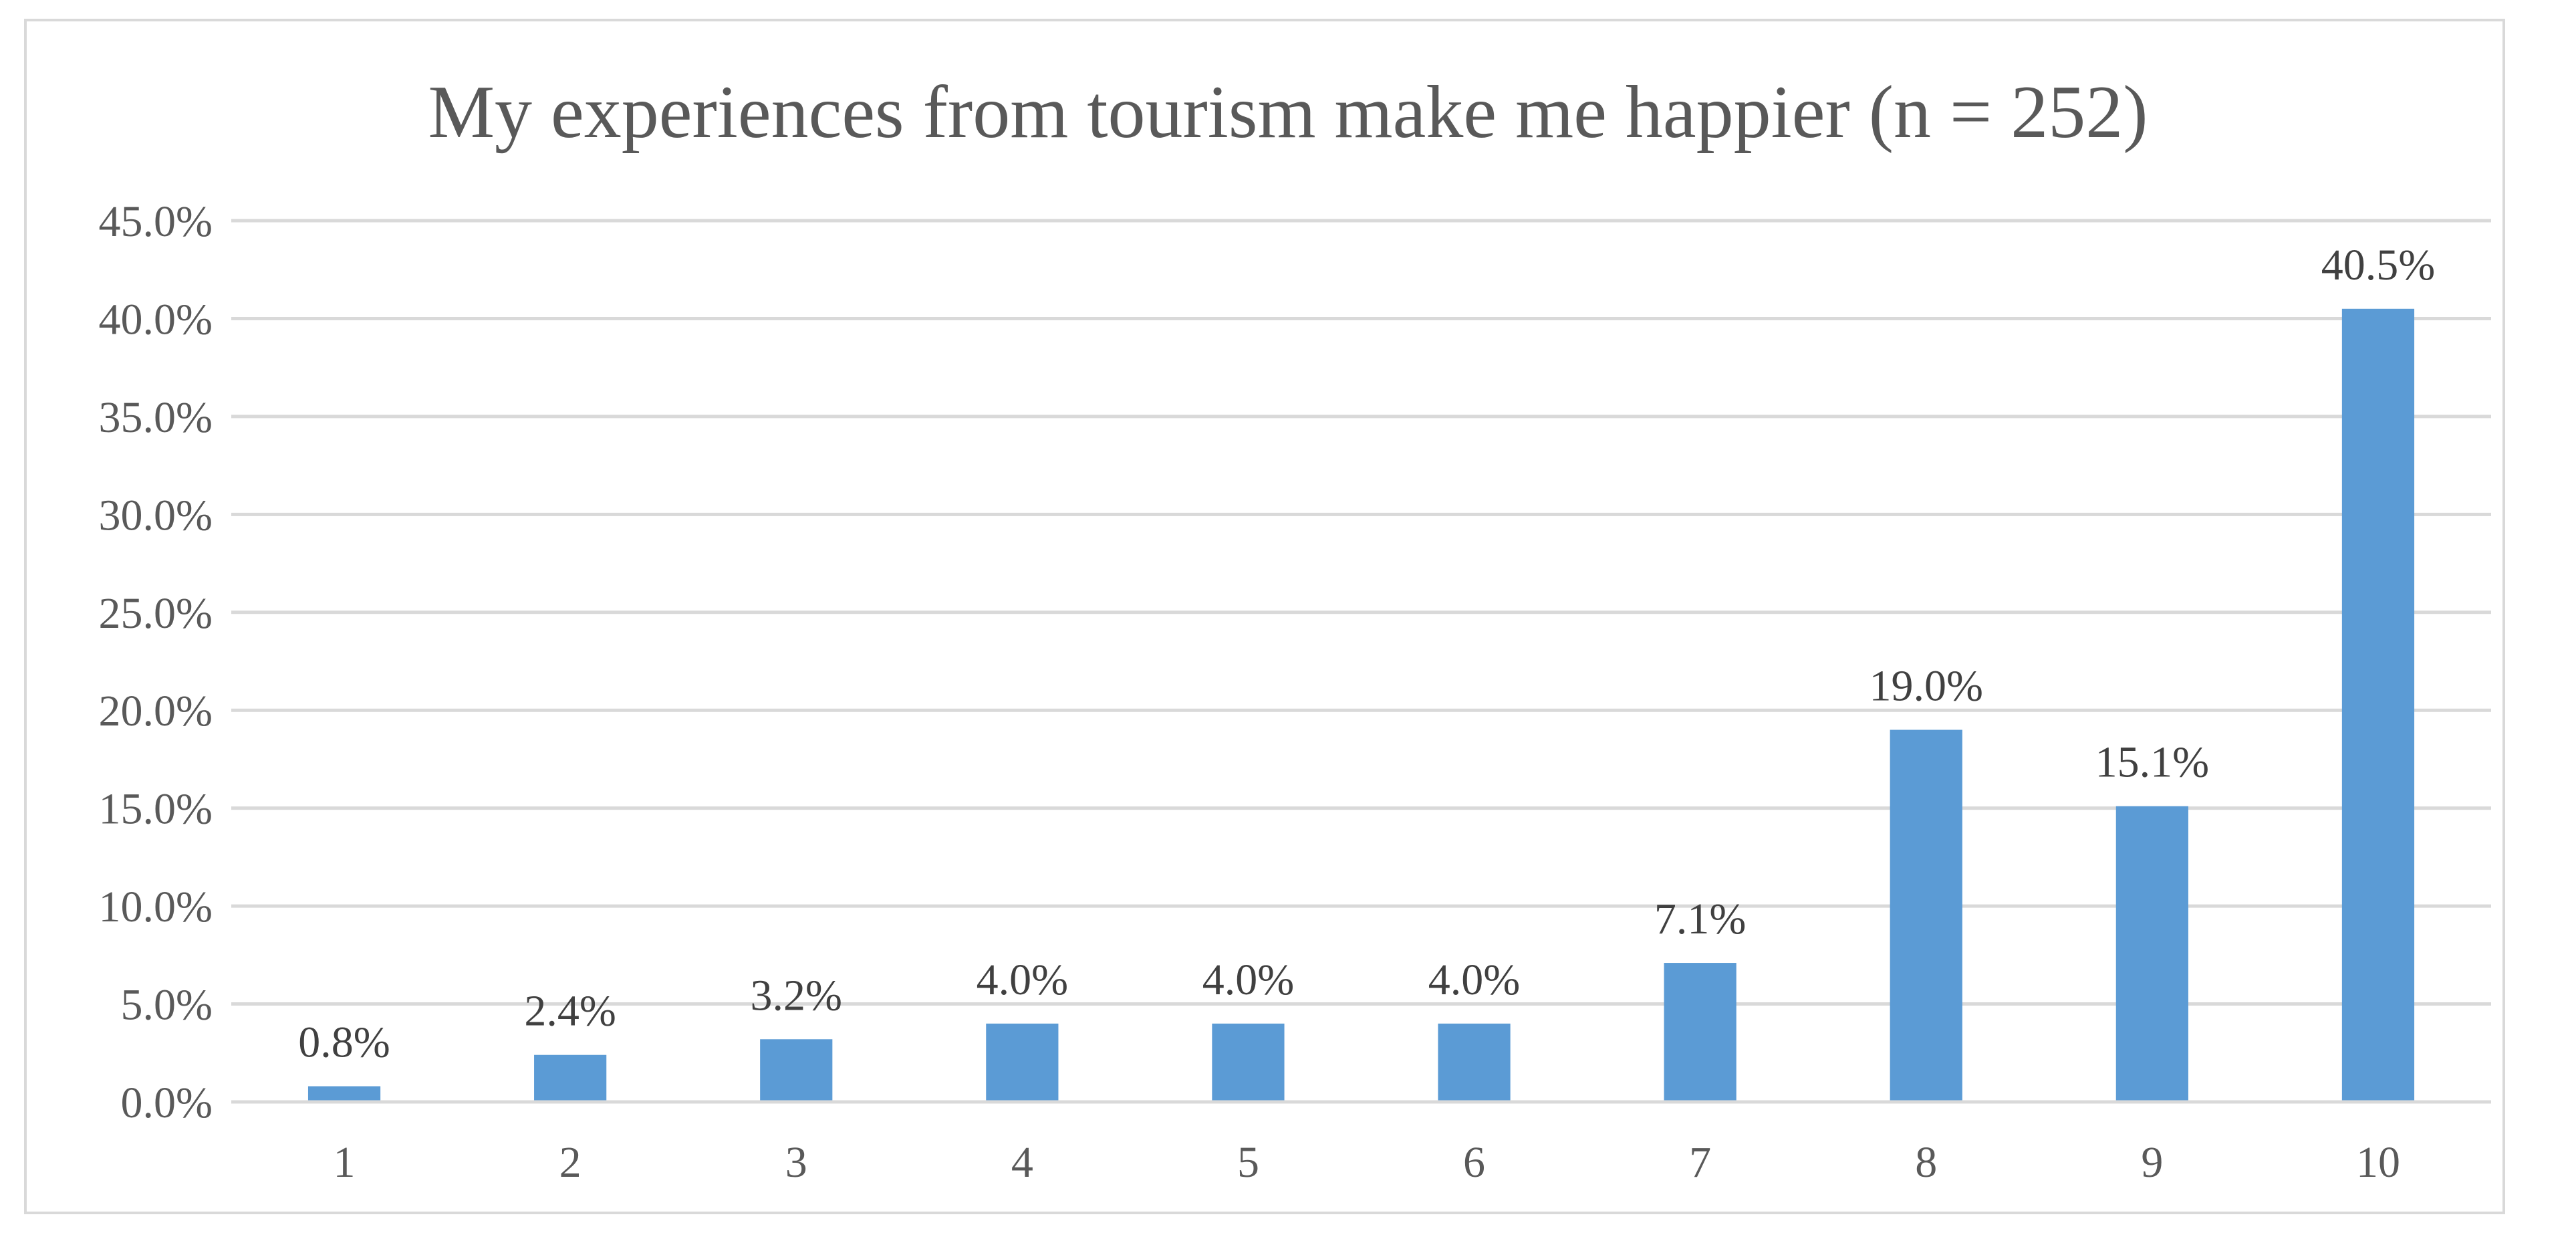 The height and width of the screenshot is (1245, 2576). What do you see at coordinates (2378, 1162) in the screenshot?
I see `x-tick-label: 10` at bounding box center [2378, 1162].